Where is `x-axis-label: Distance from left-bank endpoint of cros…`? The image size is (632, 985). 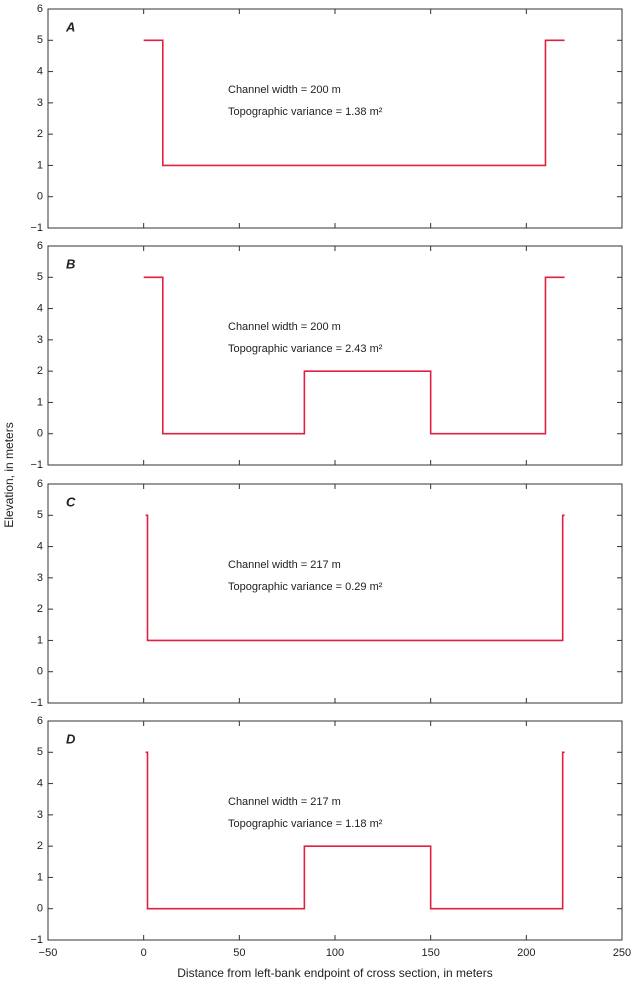
x-axis-label: Distance from left-bank endpoint of cros… is located at coordinates (334, 973).